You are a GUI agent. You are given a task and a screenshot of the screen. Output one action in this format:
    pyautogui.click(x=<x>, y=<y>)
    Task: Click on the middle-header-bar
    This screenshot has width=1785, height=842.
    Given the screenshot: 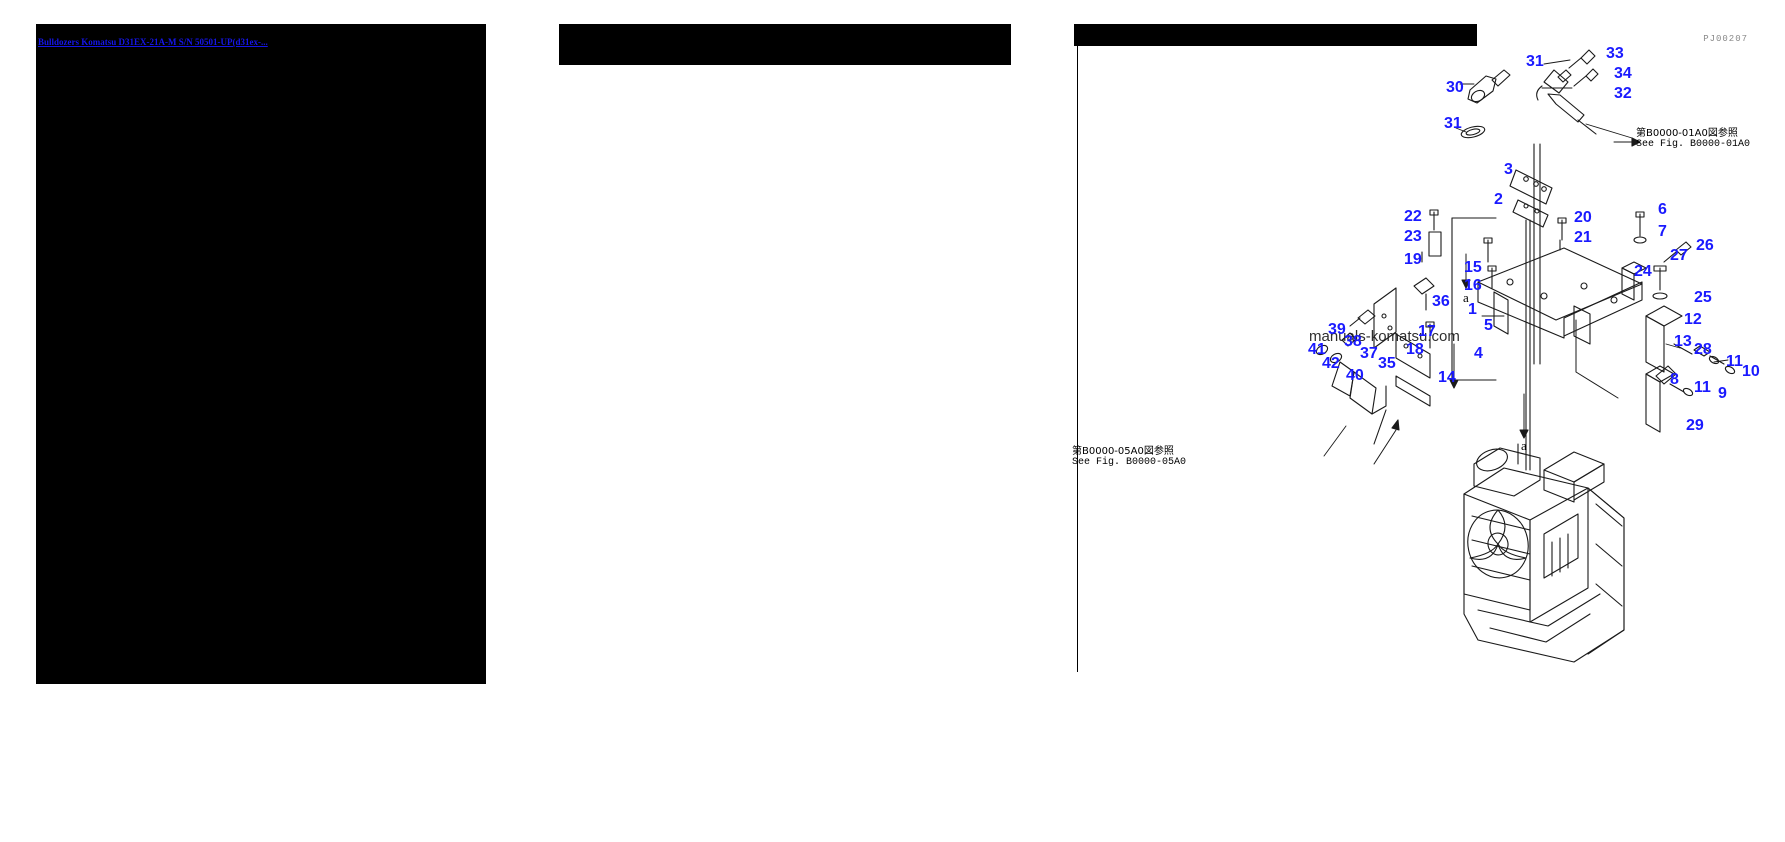 What is the action you would take?
    pyautogui.click(x=785, y=44)
    